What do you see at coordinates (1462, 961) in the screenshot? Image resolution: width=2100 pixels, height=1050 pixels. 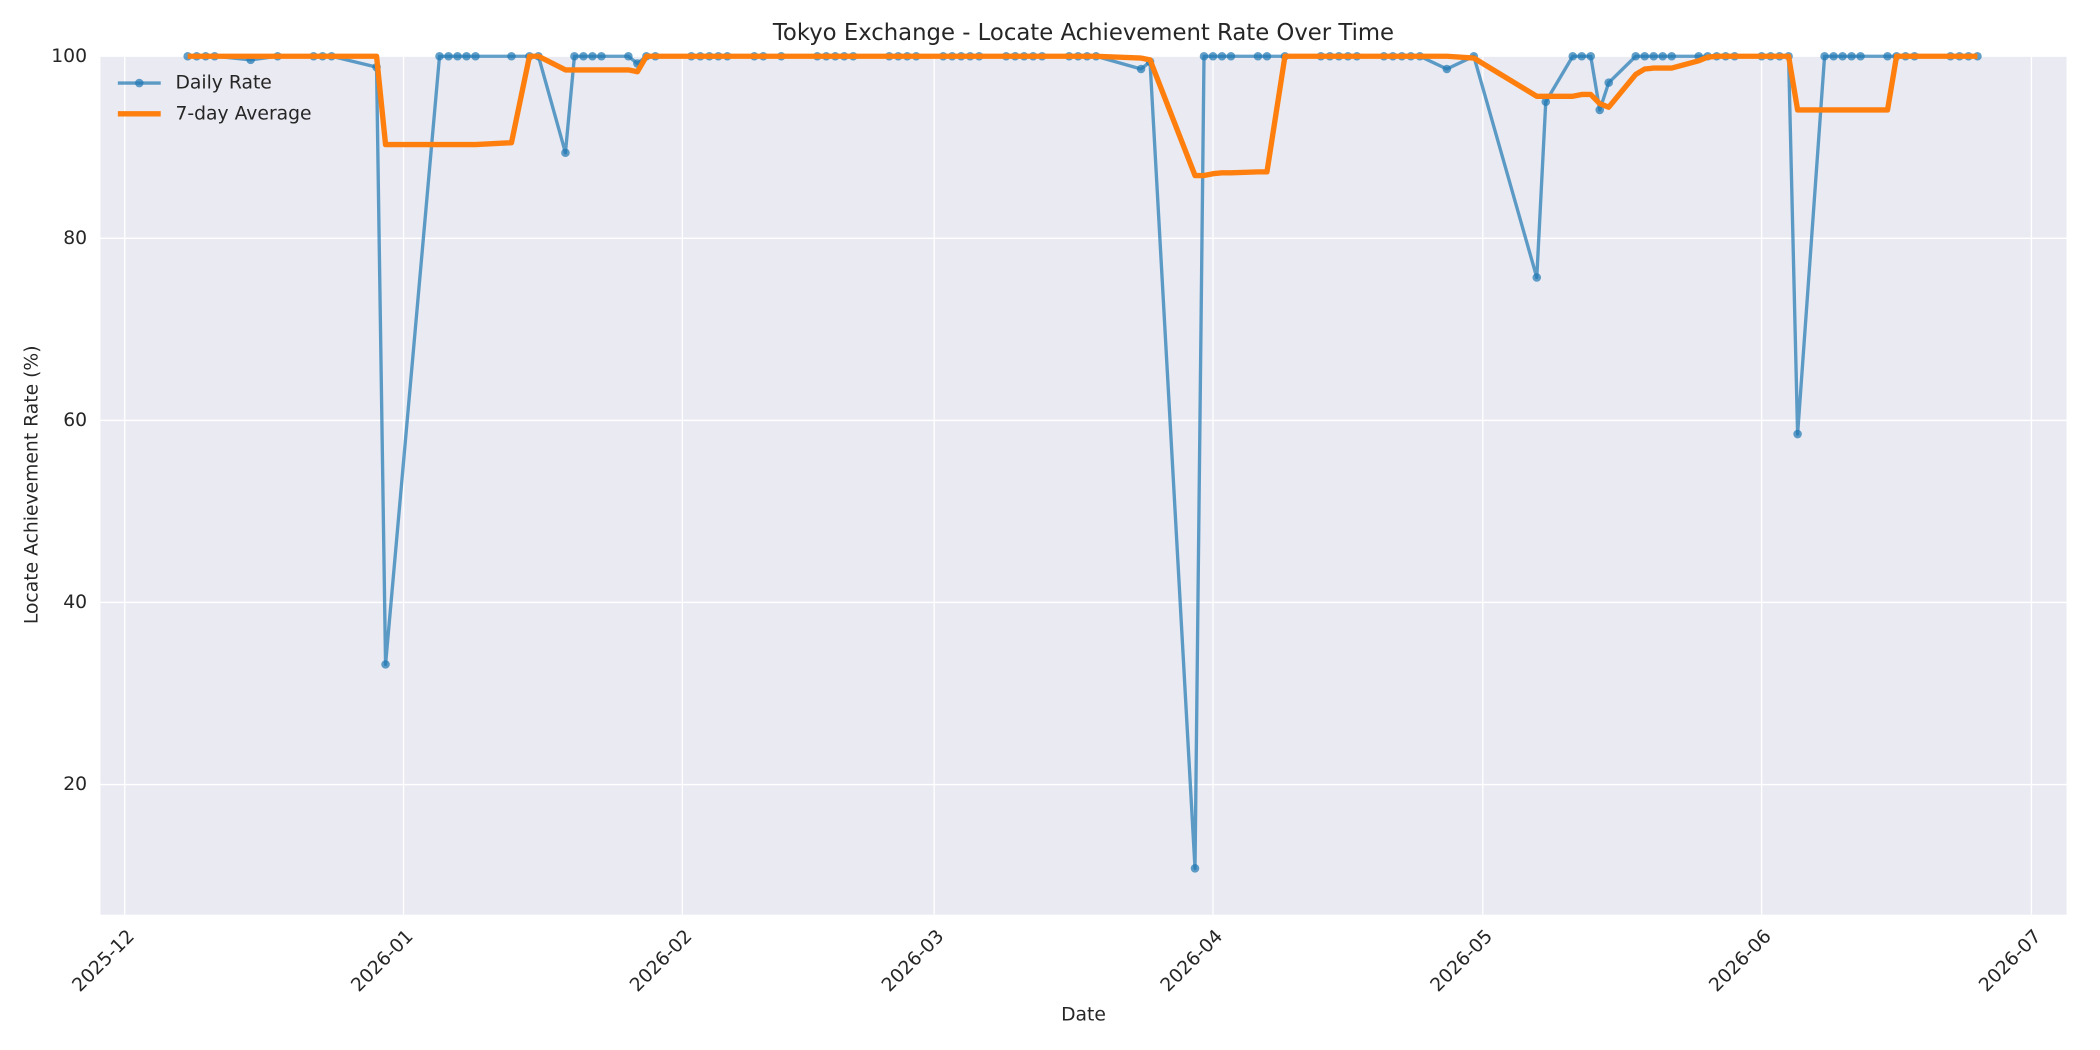 I see `x-tick-label: 2026-05` at bounding box center [1462, 961].